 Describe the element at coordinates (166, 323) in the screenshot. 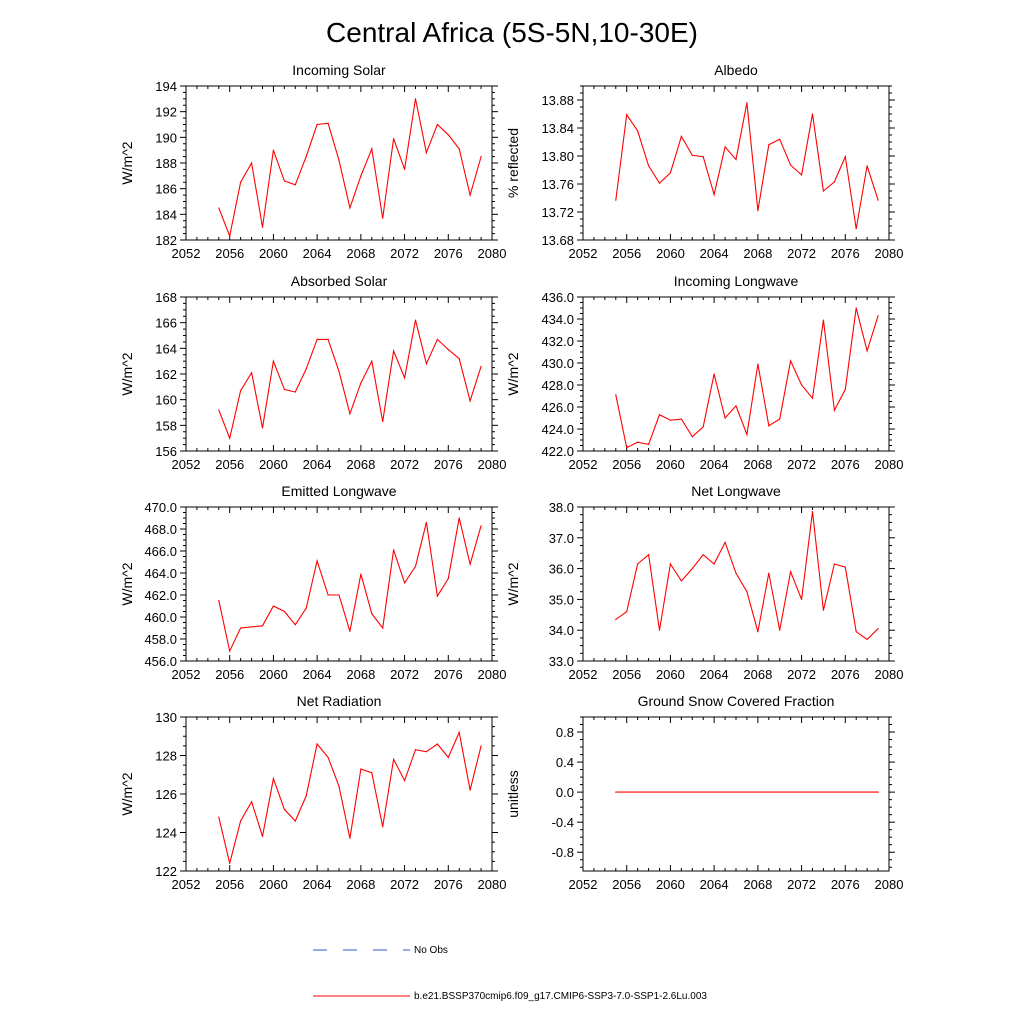

I see `panel-3-ytick-label: 166` at that location.